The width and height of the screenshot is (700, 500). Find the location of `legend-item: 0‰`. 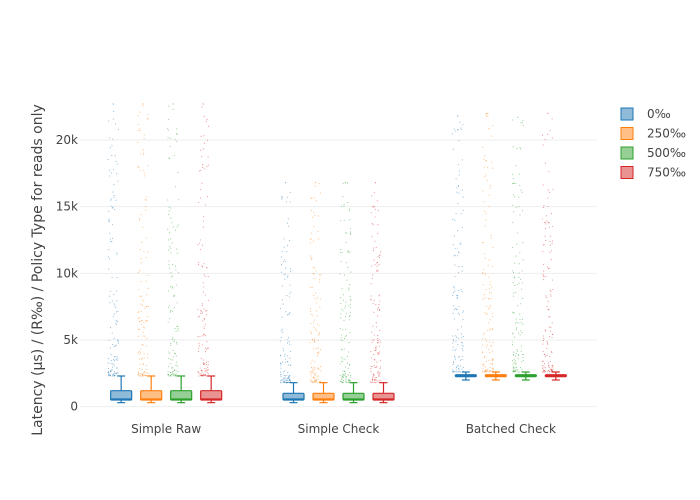

legend-item: 0‰ is located at coordinates (645, 114).